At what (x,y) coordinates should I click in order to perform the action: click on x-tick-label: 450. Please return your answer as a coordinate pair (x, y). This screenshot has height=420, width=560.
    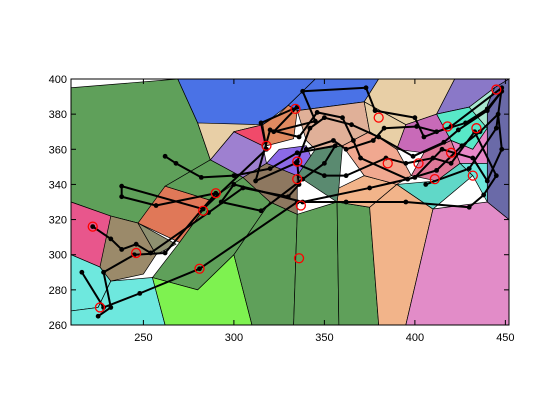
    Looking at the image, I should click on (505, 338).